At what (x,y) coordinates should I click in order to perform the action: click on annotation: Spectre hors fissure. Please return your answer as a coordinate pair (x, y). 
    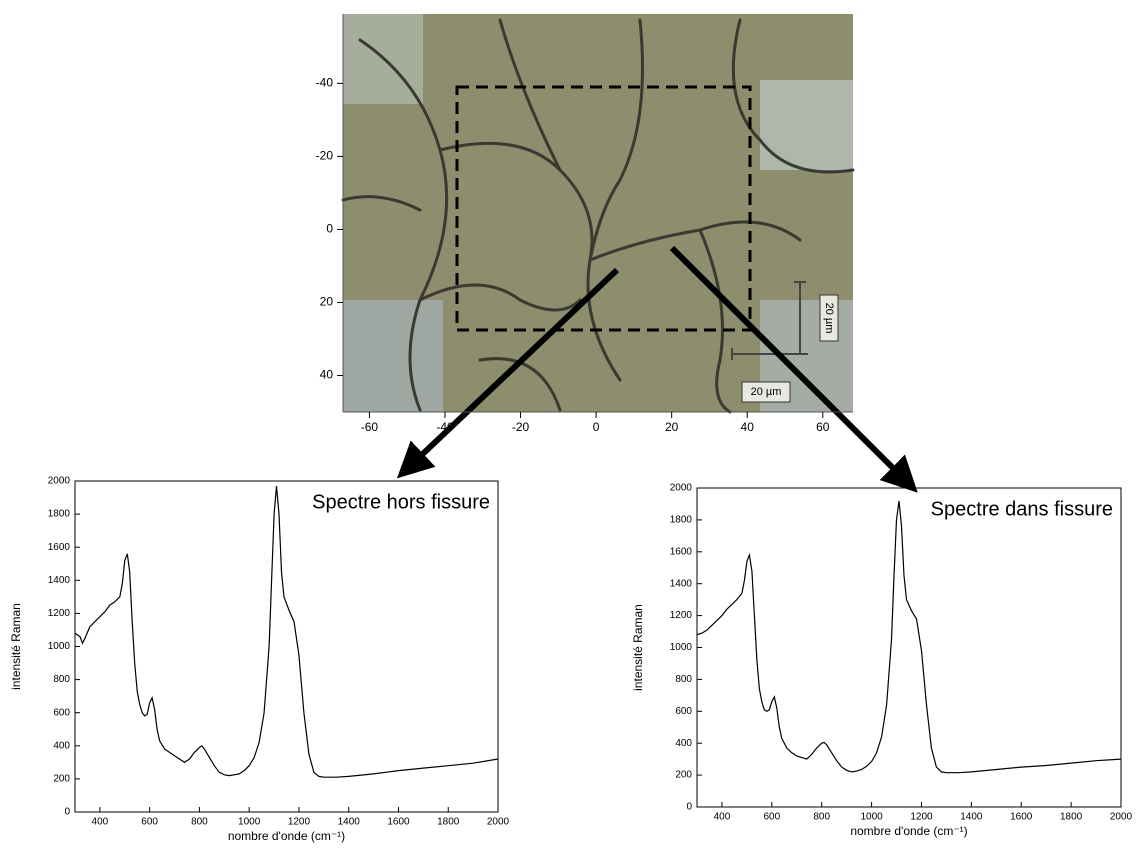
    Looking at the image, I should click on (401, 502).